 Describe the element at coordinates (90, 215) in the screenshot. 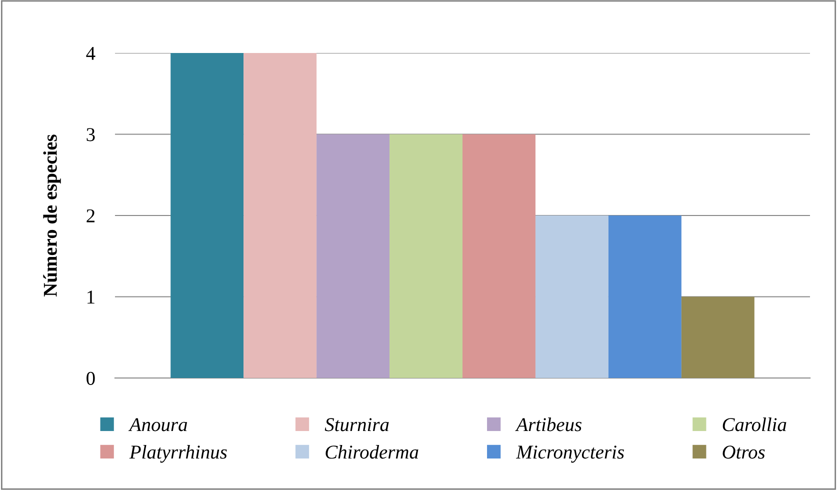

I see `y-tick-label: 2` at that location.